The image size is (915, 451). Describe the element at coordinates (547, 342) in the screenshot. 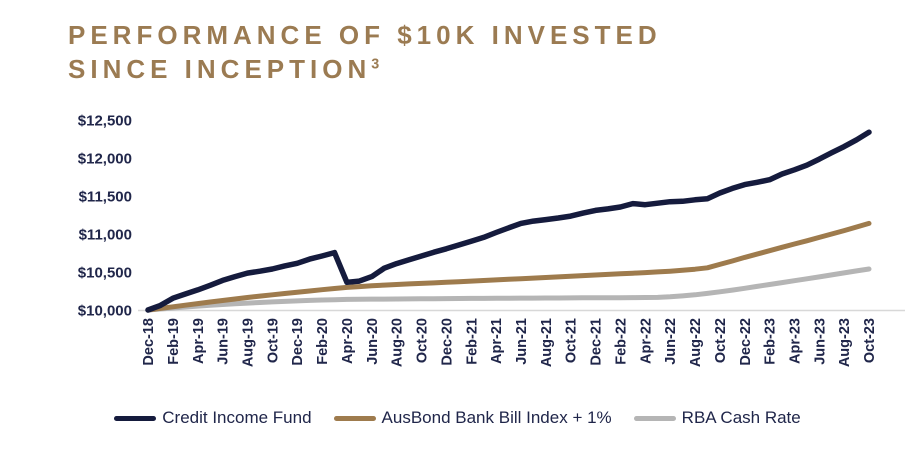

I see `x-axis-tick-label: Aug-21` at that location.